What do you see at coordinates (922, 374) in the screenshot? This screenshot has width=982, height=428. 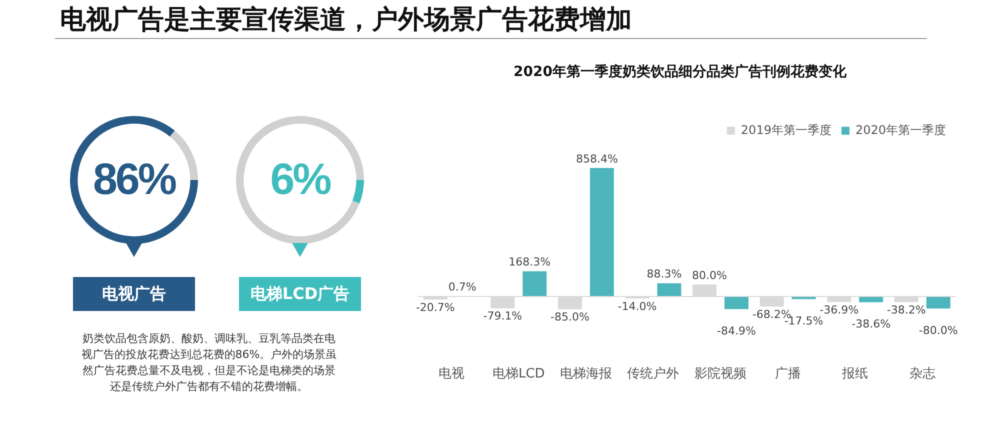 I see `x-tick-label: 杂志` at bounding box center [922, 374].